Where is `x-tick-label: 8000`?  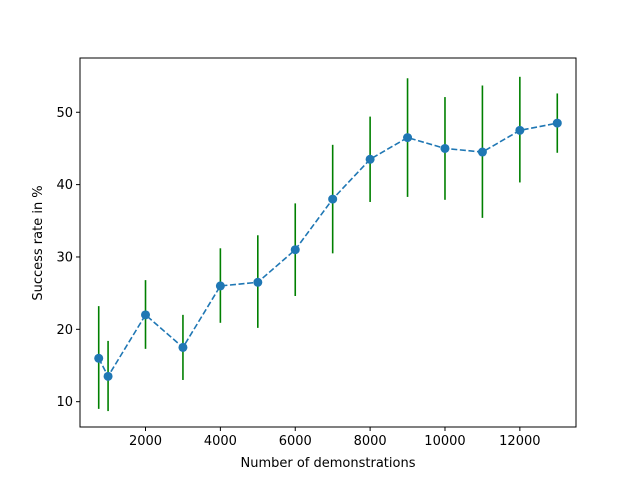 x-tick-label: 8000 is located at coordinates (370, 441).